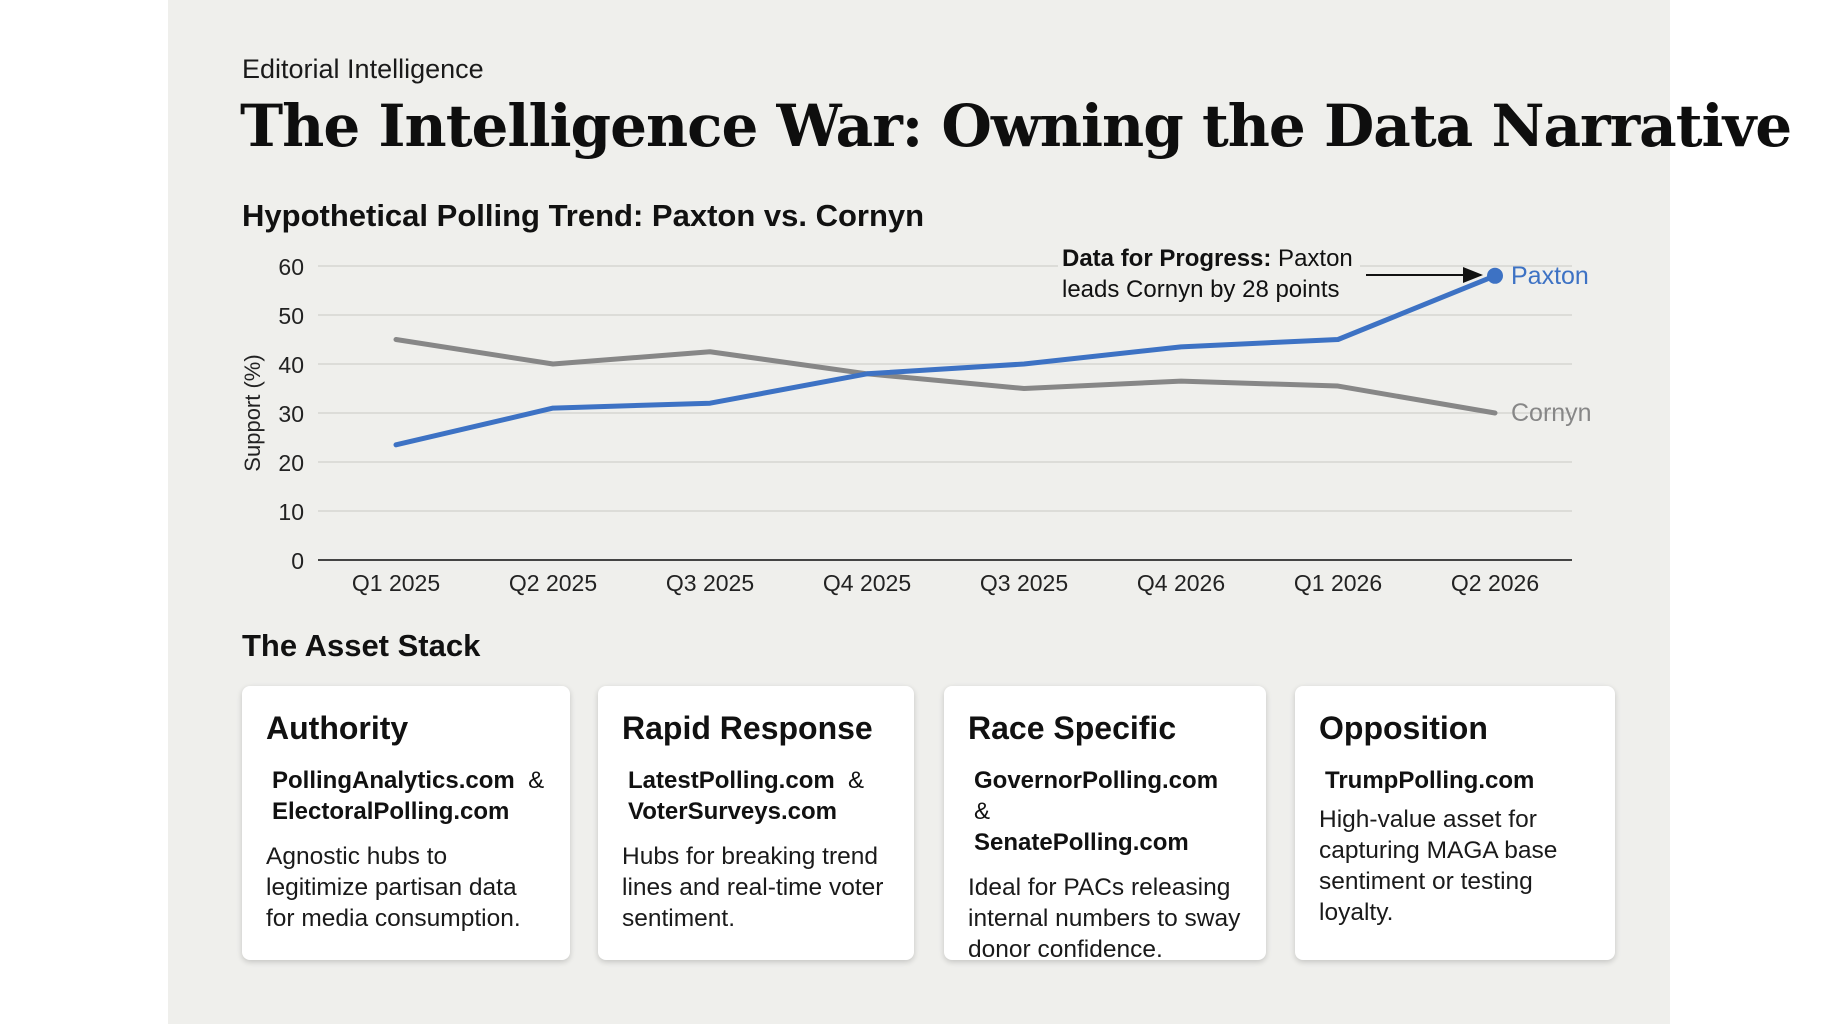 Image resolution: width=1834 pixels, height=1024 pixels. Describe the element at coordinates (252, 412) in the screenshot. I see `y-axis-label: Support (%)` at that location.